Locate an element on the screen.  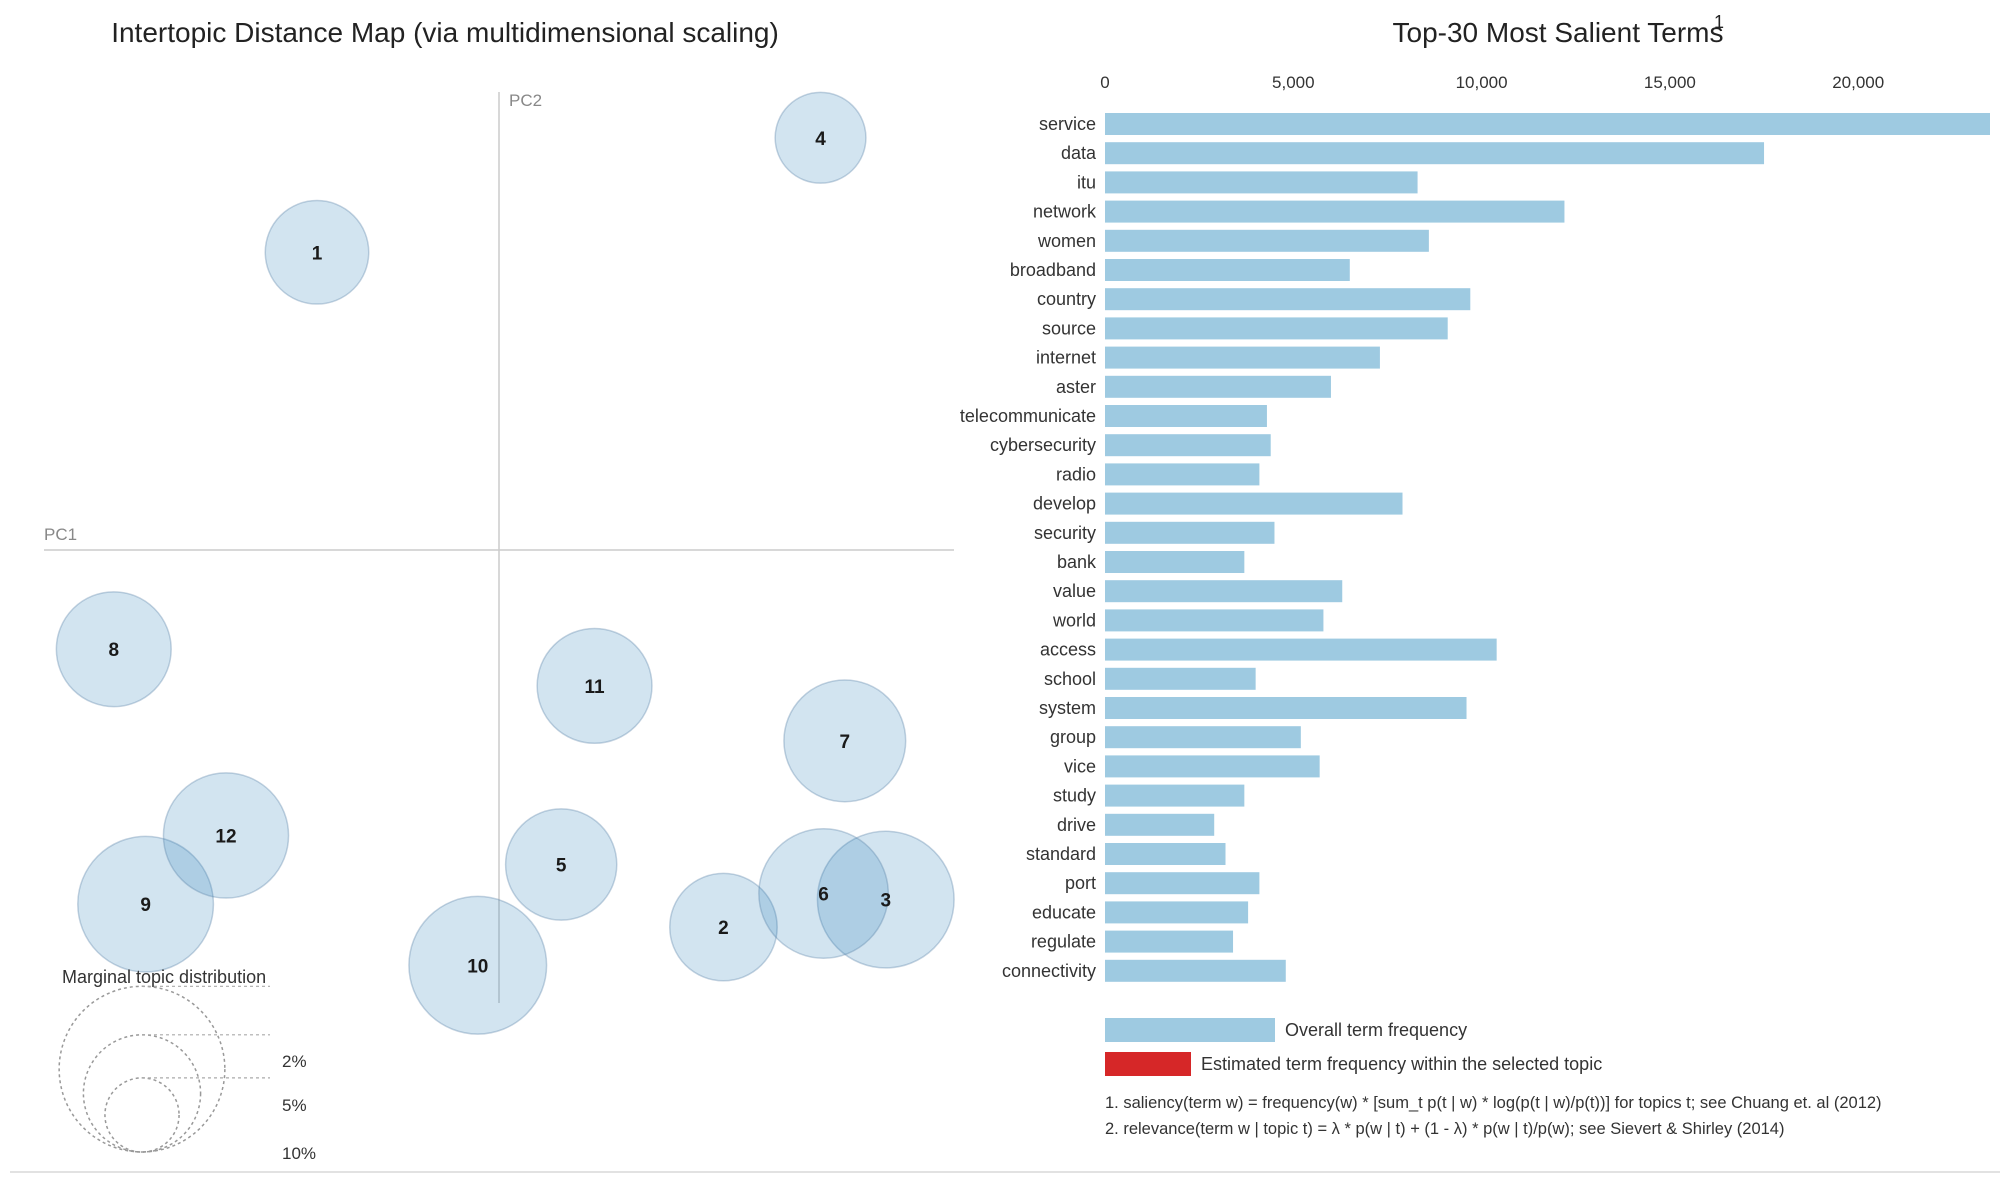
term-label-drive: drive is located at coordinates (1076, 825).